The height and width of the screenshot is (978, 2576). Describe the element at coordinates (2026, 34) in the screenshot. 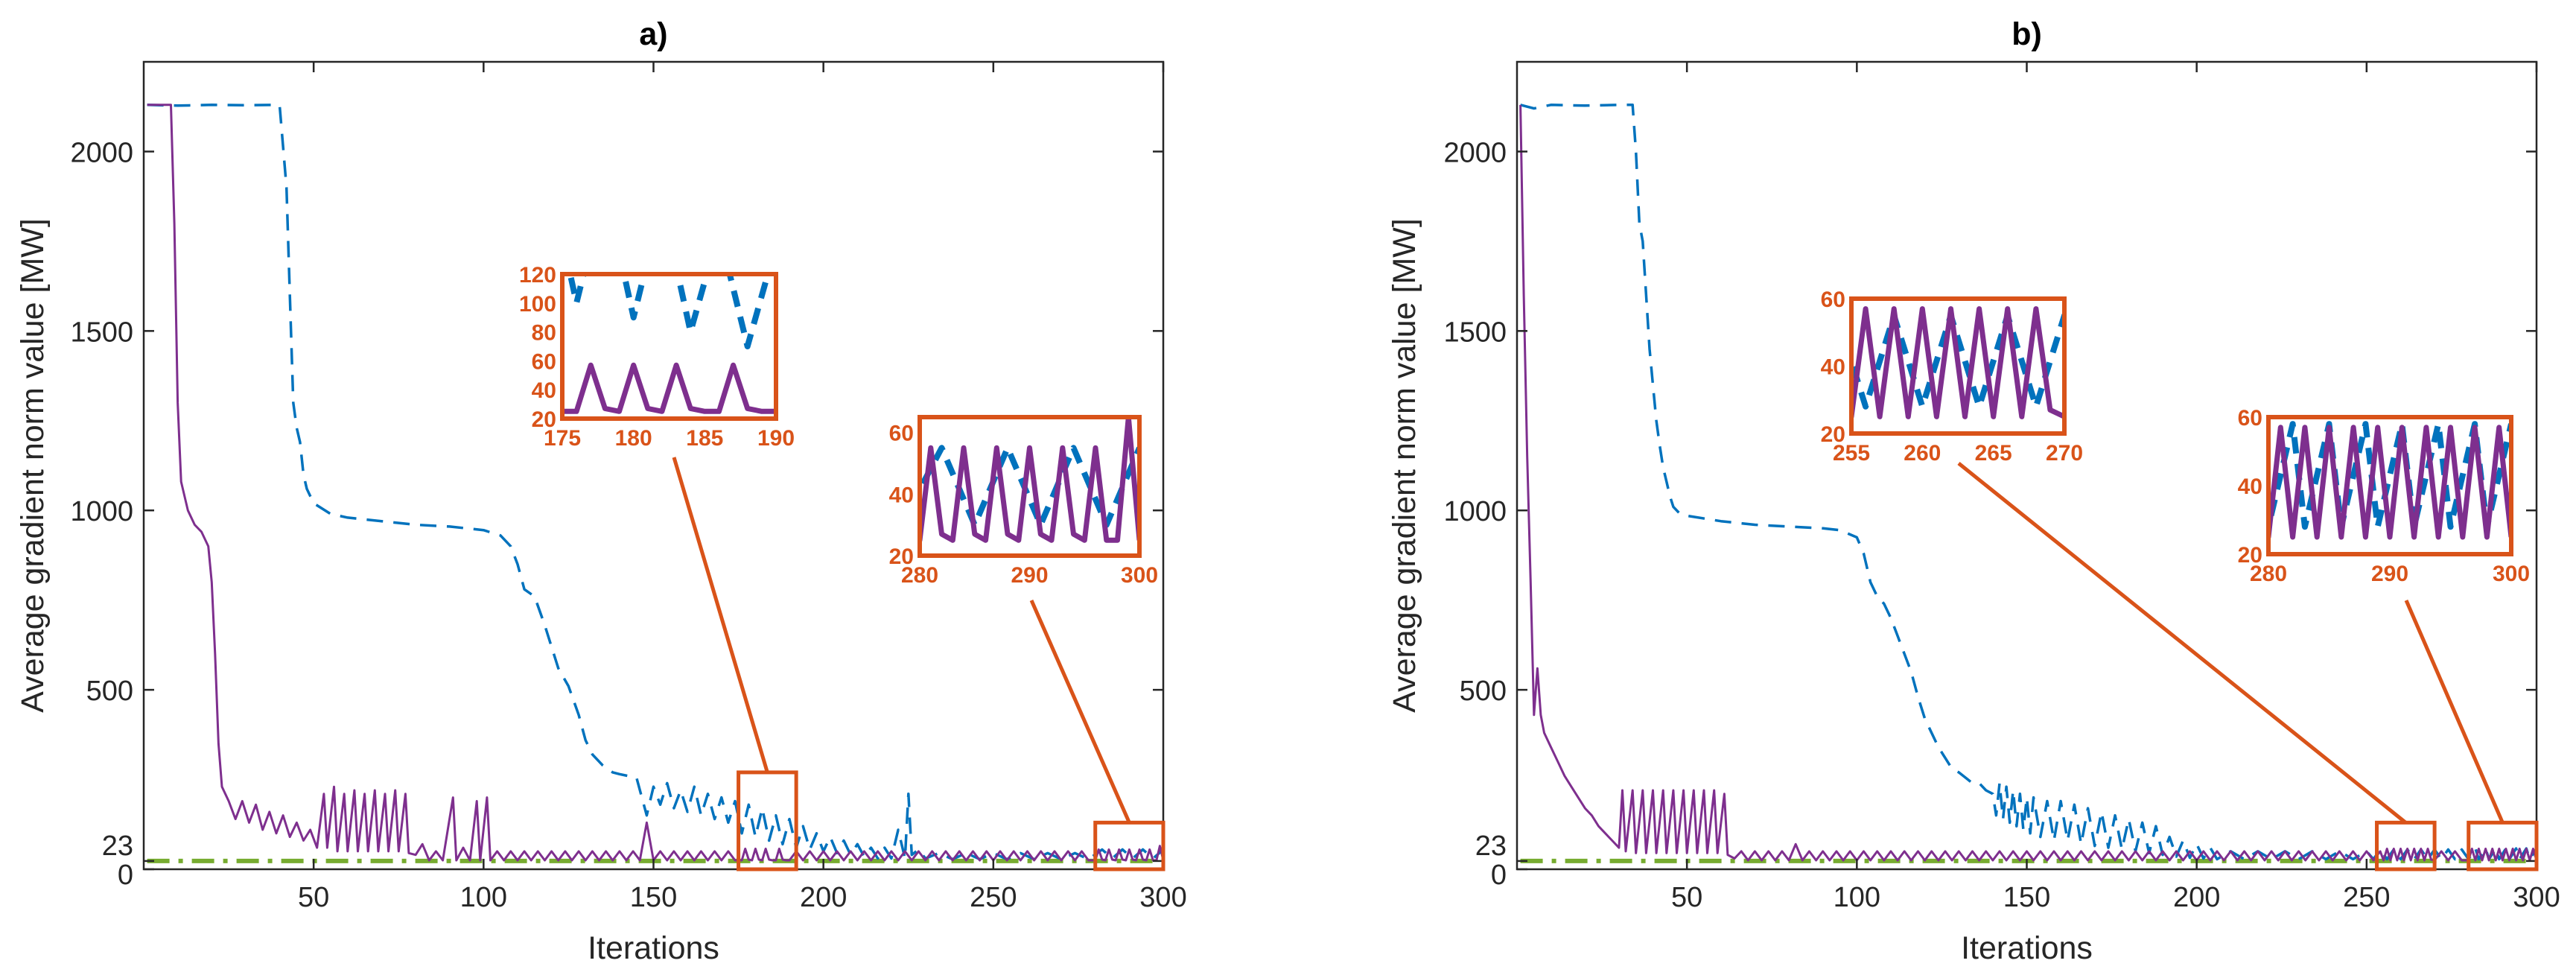

I see `chart-title: b)` at that location.